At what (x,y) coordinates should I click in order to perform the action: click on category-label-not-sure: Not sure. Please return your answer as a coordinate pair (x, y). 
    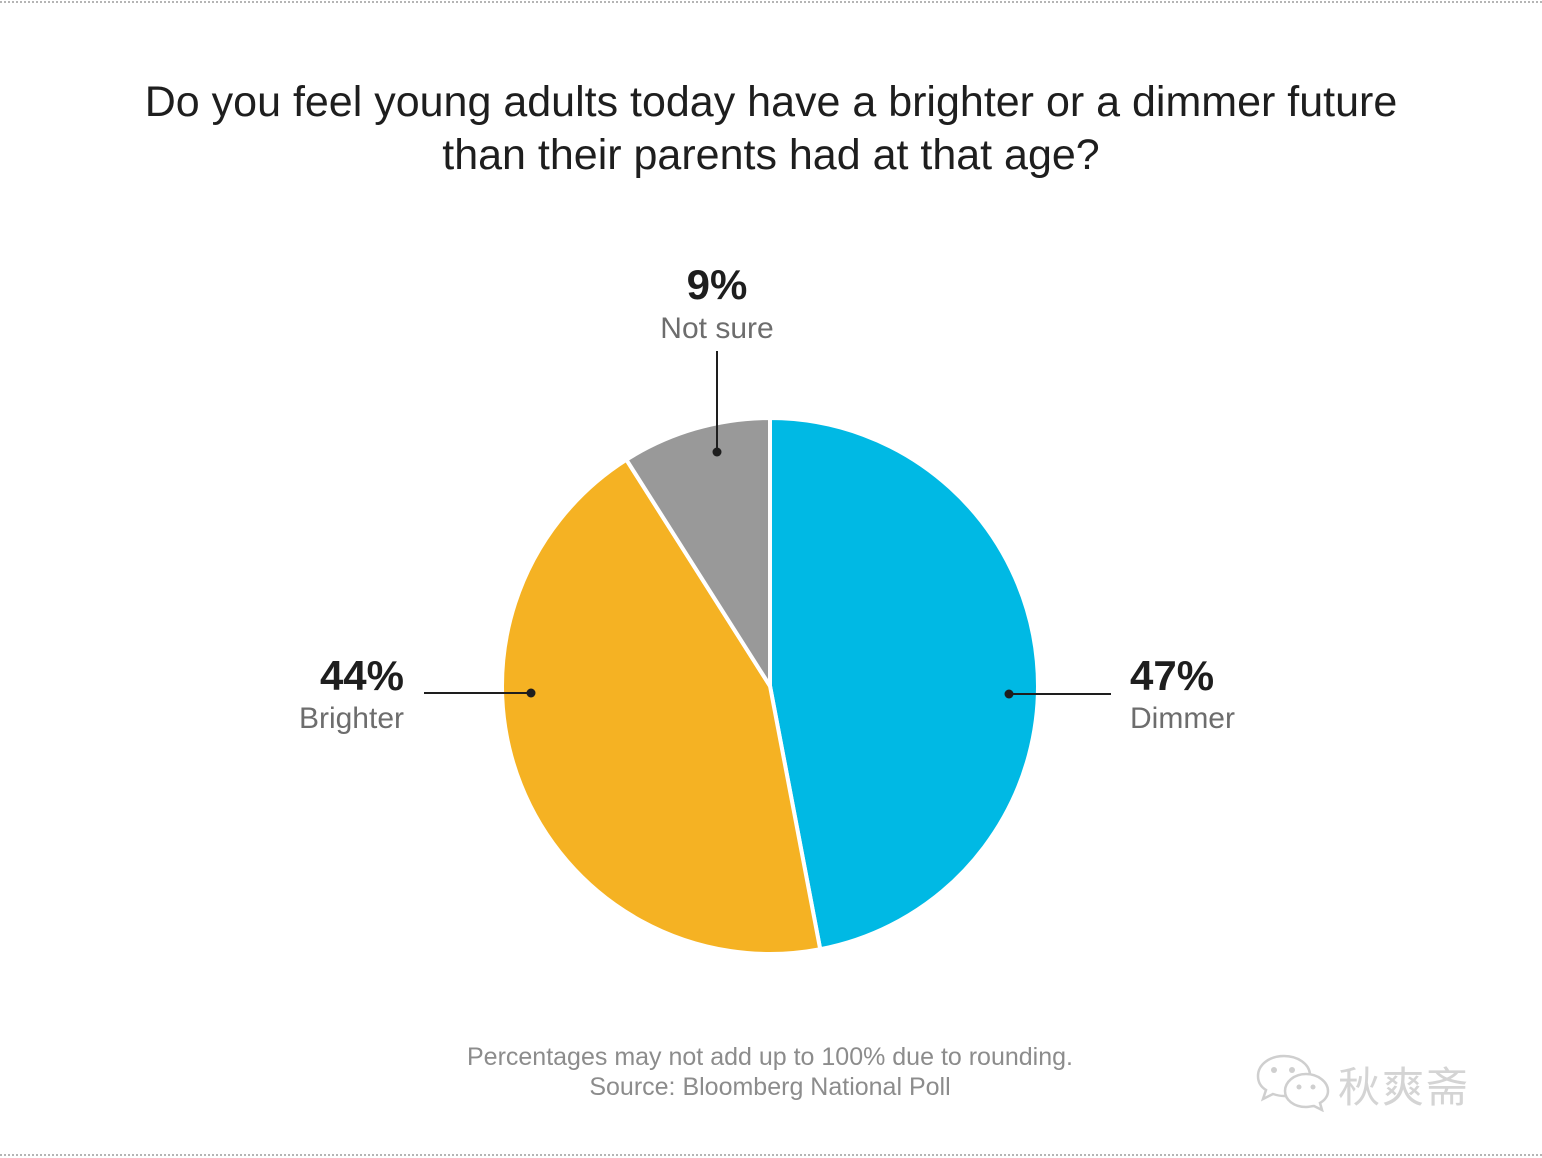
    Looking at the image, I should click on (716, 328).